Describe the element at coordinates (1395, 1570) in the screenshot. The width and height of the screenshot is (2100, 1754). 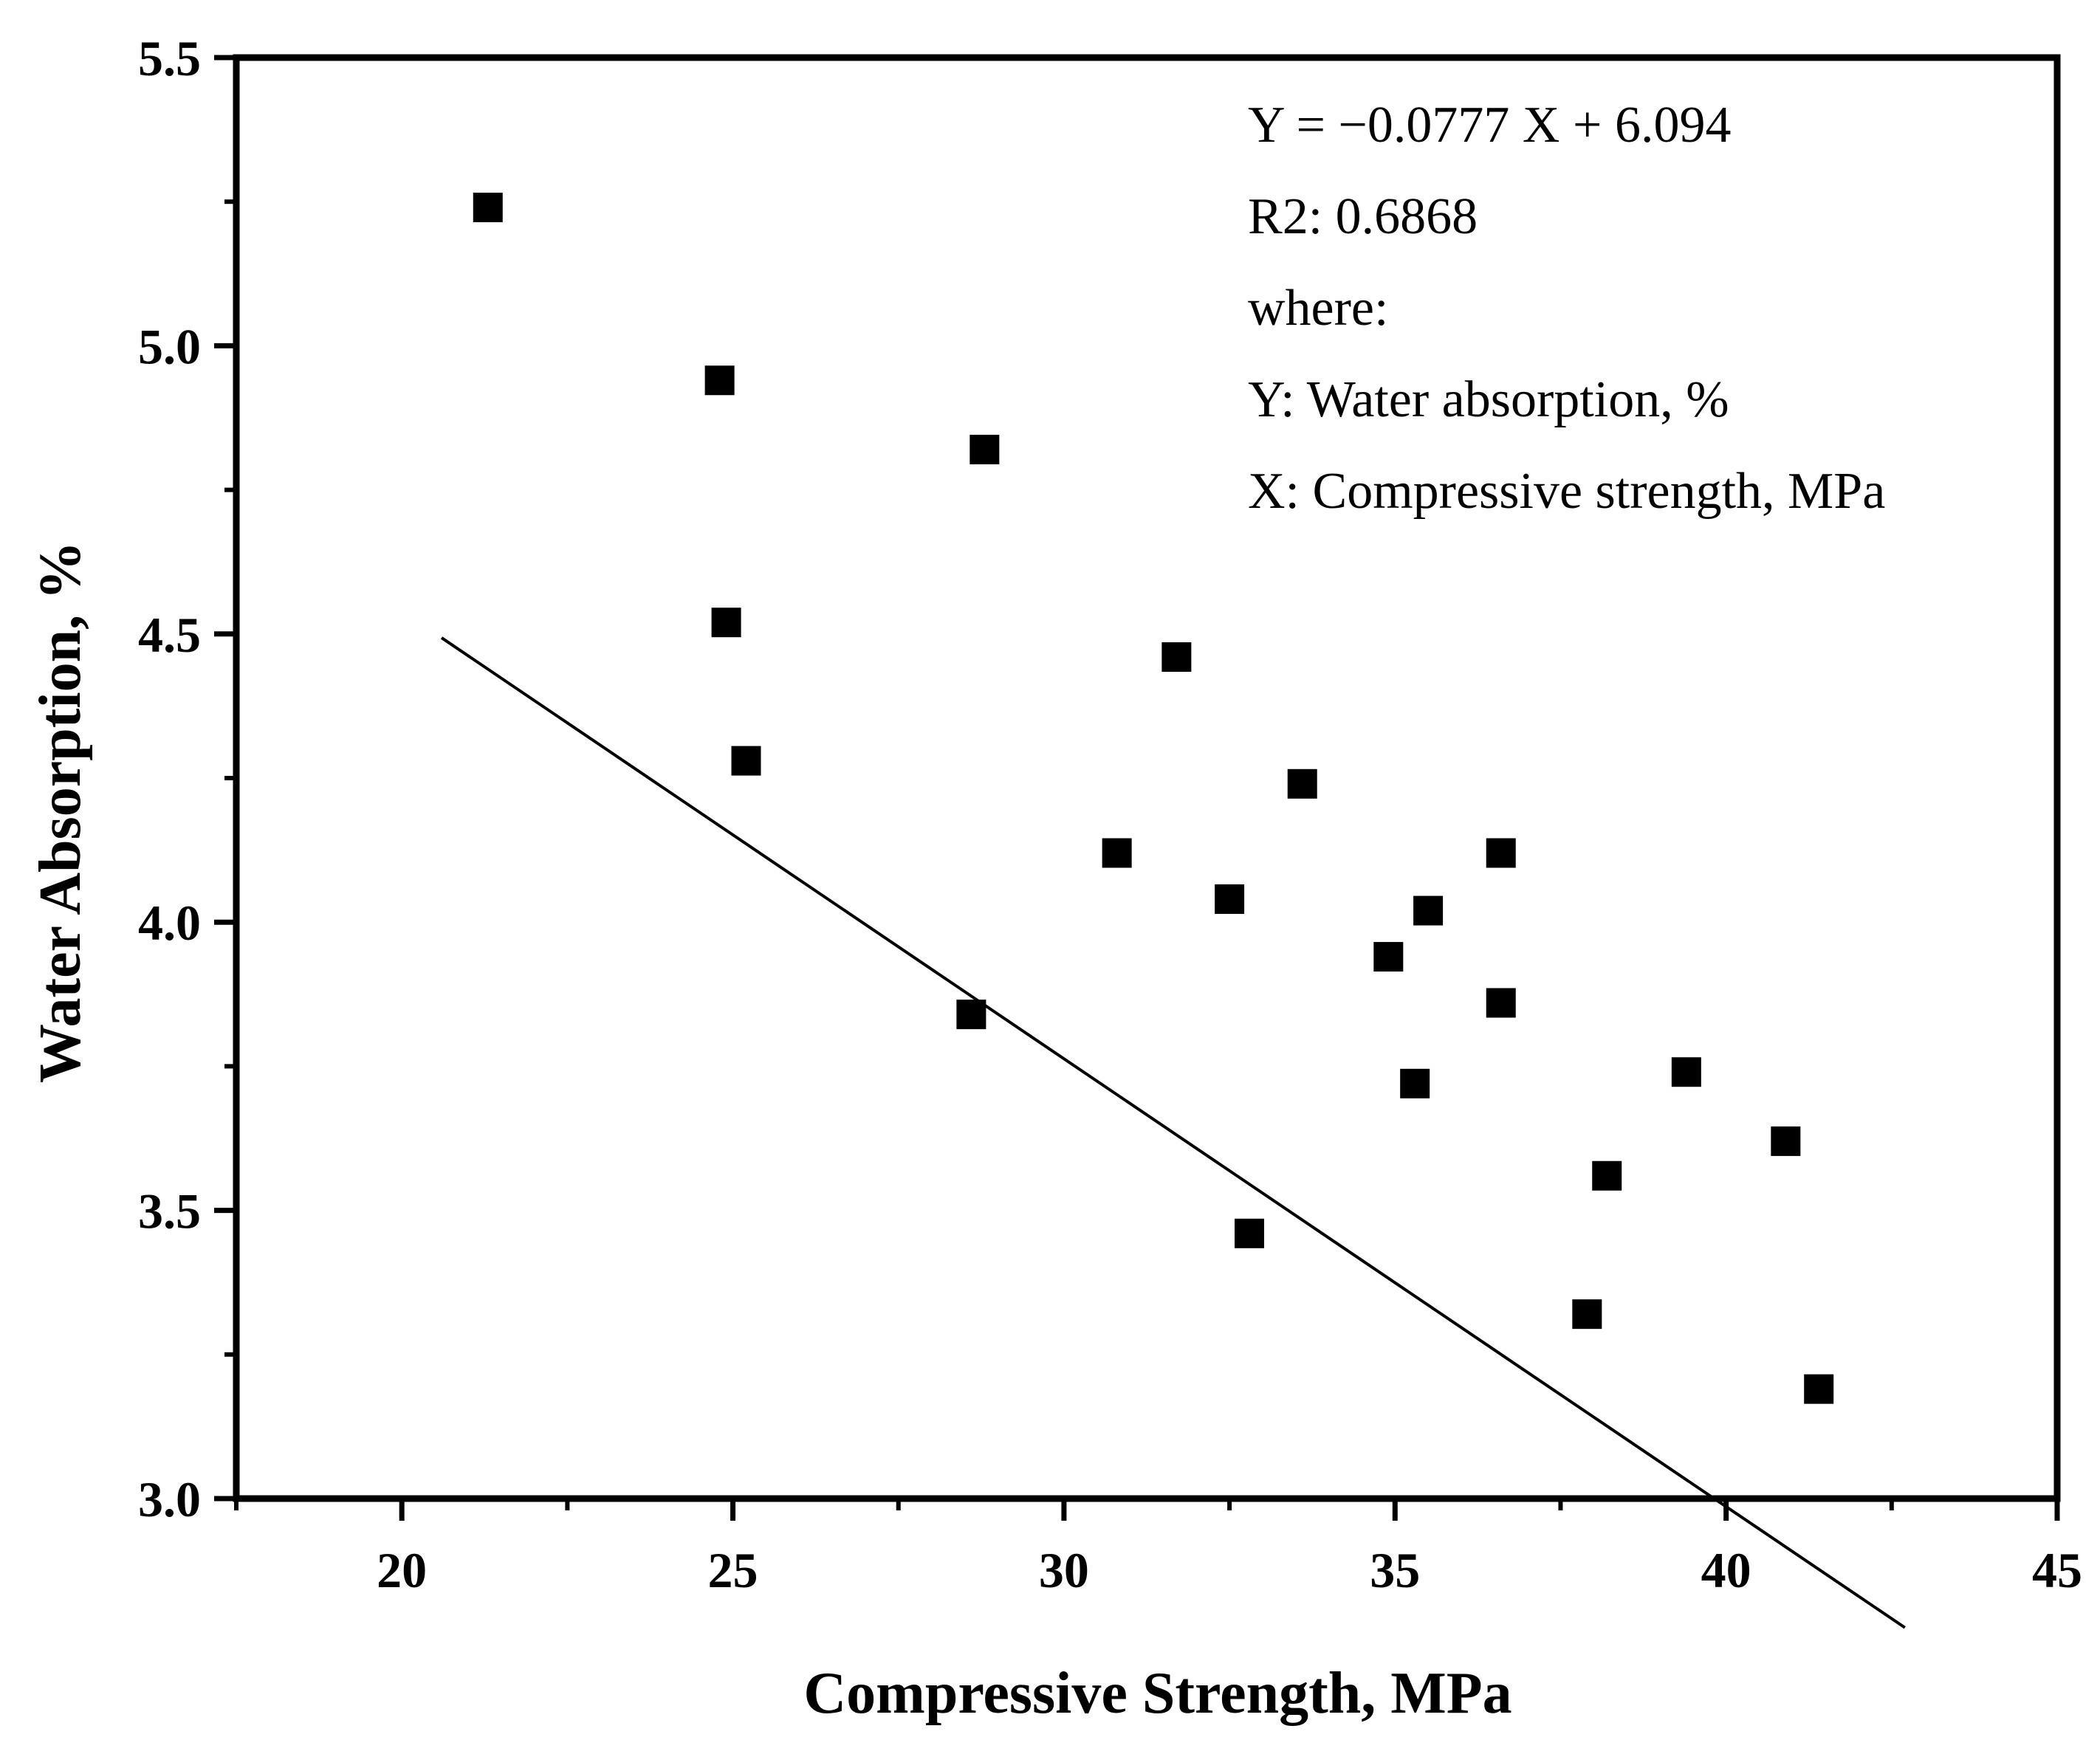
I see `x-tick-label: 35` at that location.